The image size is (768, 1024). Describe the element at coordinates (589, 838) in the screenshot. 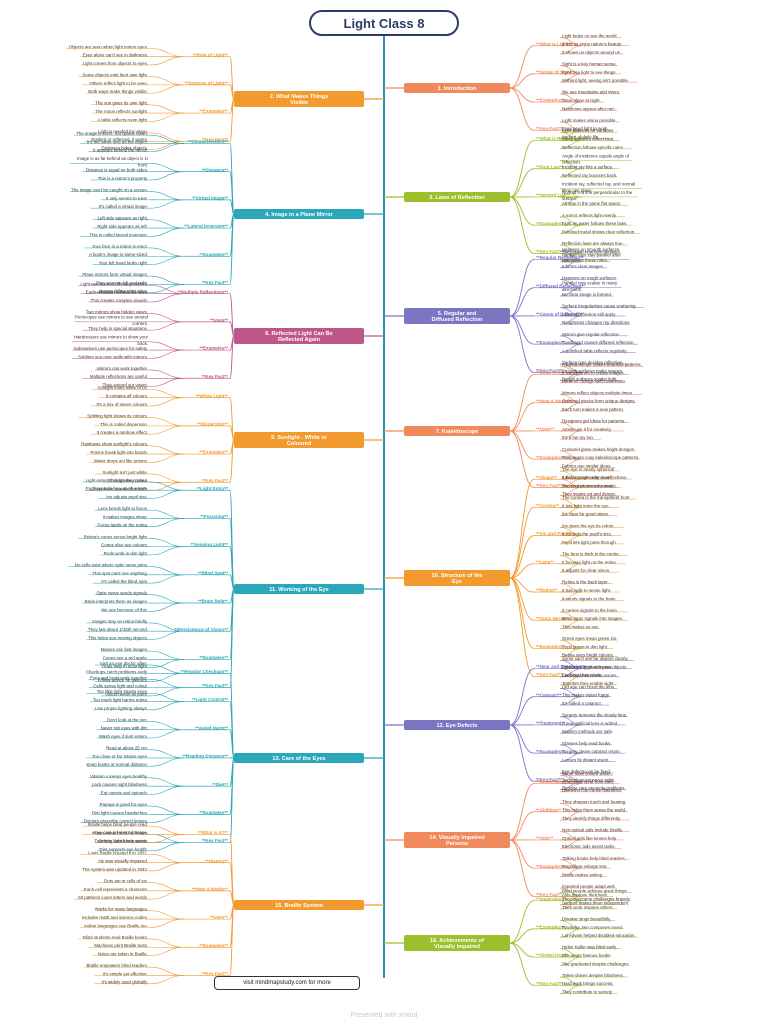

I see `leaf-item: Optical aids like lenses help.` at that location.